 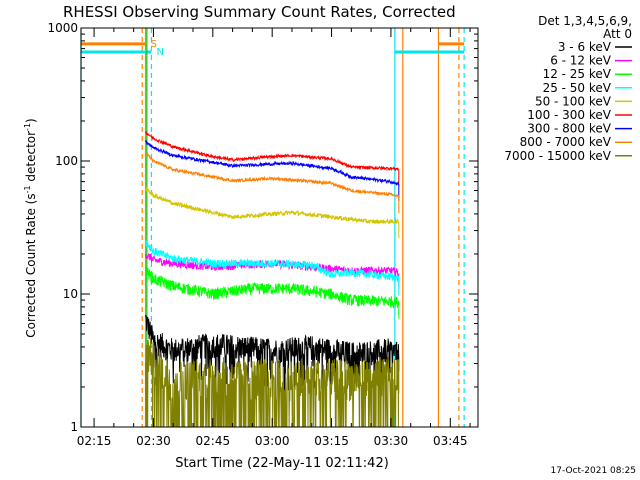 What do you see at coordinates (272, 354) in the screenshot?
I see `series-3-6kev` at bounding box center [272, 354].